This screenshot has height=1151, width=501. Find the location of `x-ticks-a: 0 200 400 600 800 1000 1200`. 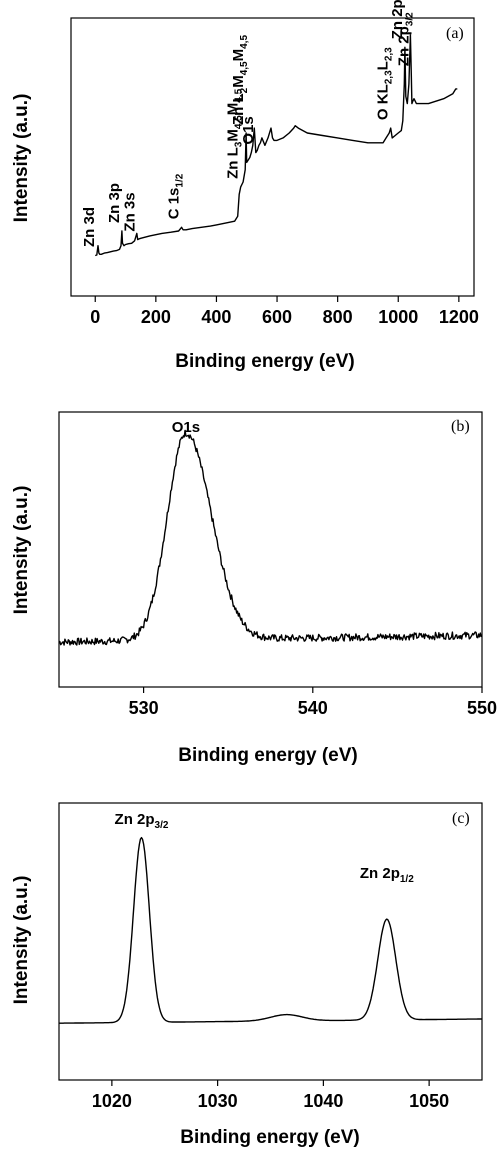

x-ticks-a: 0 200 400 600 800 1000 1200 is located at coordinates (284, 311).